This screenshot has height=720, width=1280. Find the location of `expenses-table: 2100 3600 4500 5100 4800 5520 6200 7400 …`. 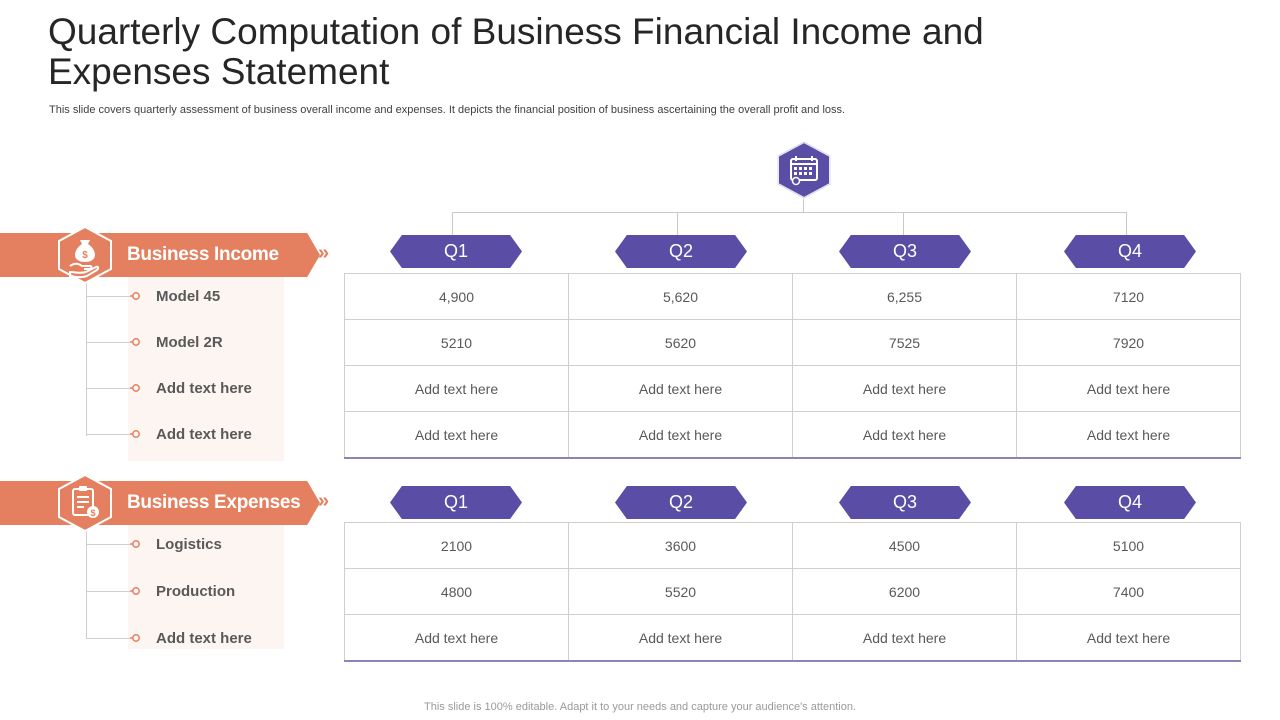

expenses-table: 2100 3600 4500 5100 4800 5520 6200 7400 … is located at coordinates (792, 592).